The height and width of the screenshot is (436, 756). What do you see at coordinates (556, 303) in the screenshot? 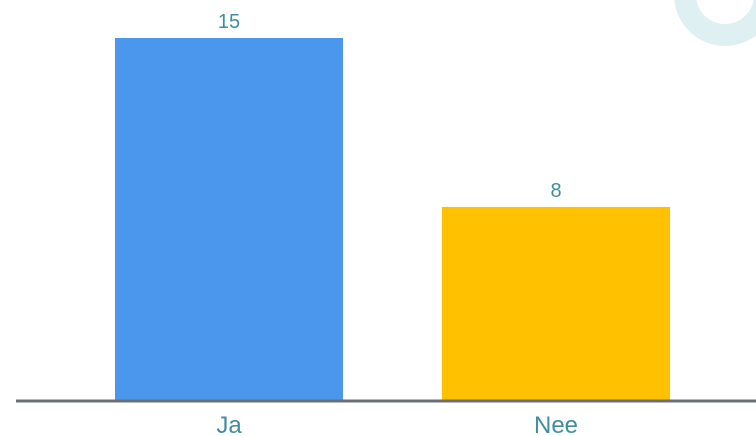
I see `bar-nee` at bounding box center [556, 303].